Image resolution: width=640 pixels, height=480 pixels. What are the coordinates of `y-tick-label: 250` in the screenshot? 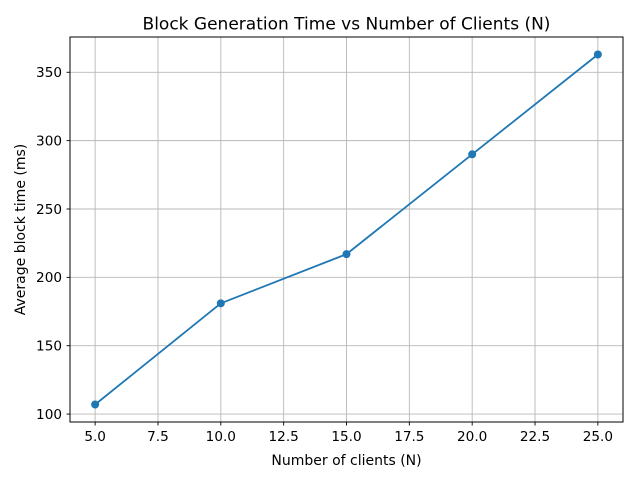 It's located at (49, 210).